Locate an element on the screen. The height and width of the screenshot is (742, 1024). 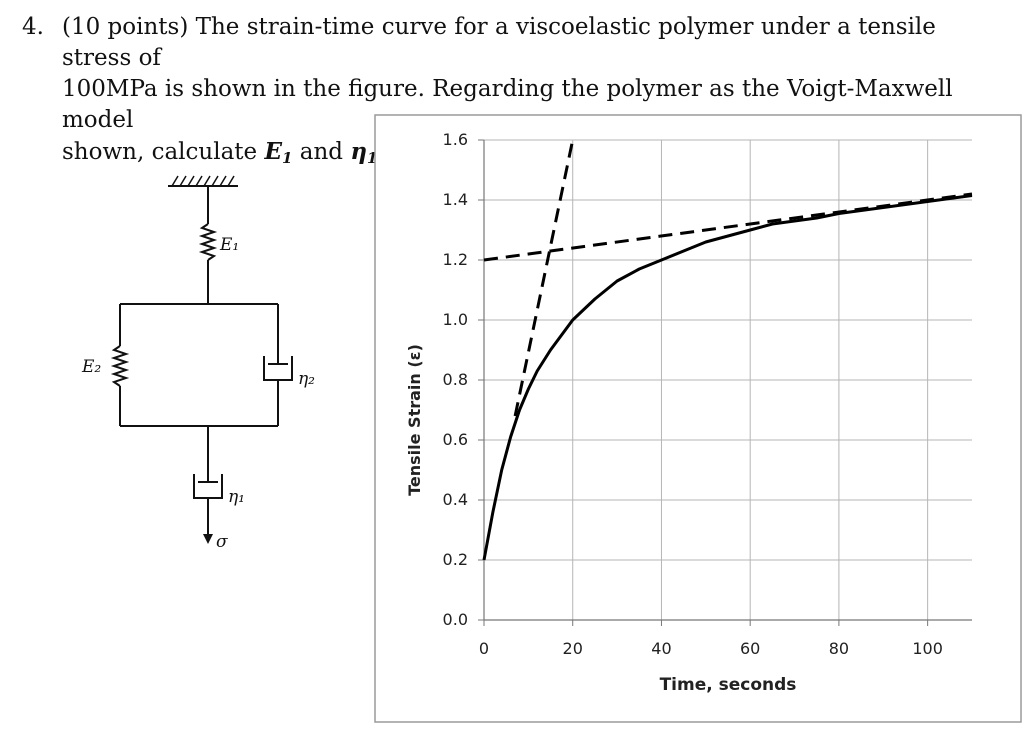
label-eta2: η₂ is located at coordinates (306, 379).